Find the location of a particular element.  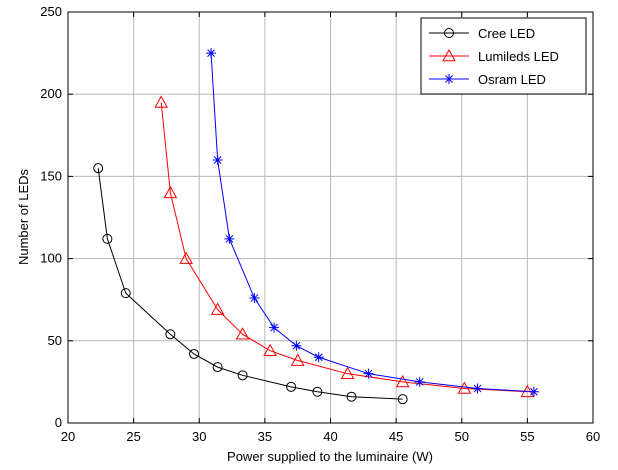

y-tick-label: 100 is located at coordinates (51, 258).